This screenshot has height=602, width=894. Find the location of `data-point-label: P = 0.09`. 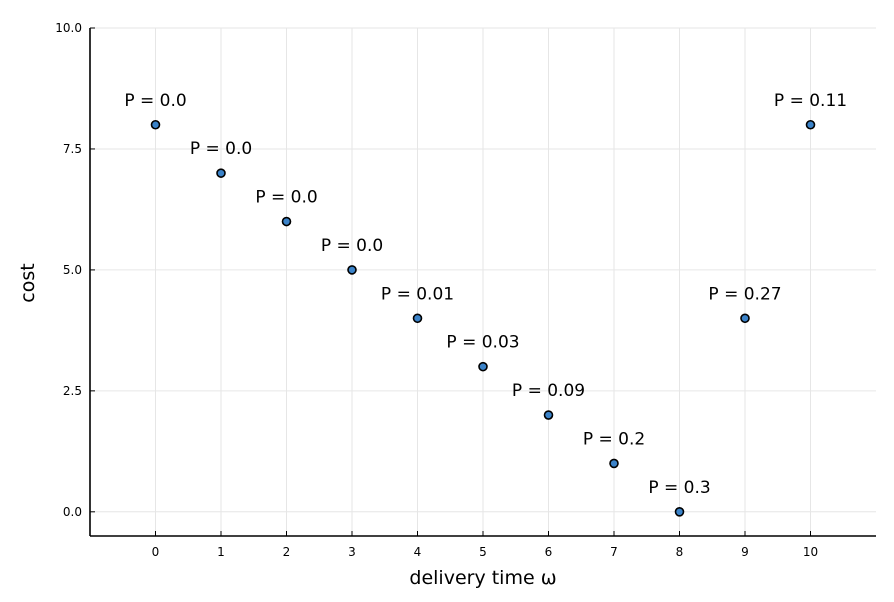

data-point-label: P = 0.09 is located at coordinates (548, 391).